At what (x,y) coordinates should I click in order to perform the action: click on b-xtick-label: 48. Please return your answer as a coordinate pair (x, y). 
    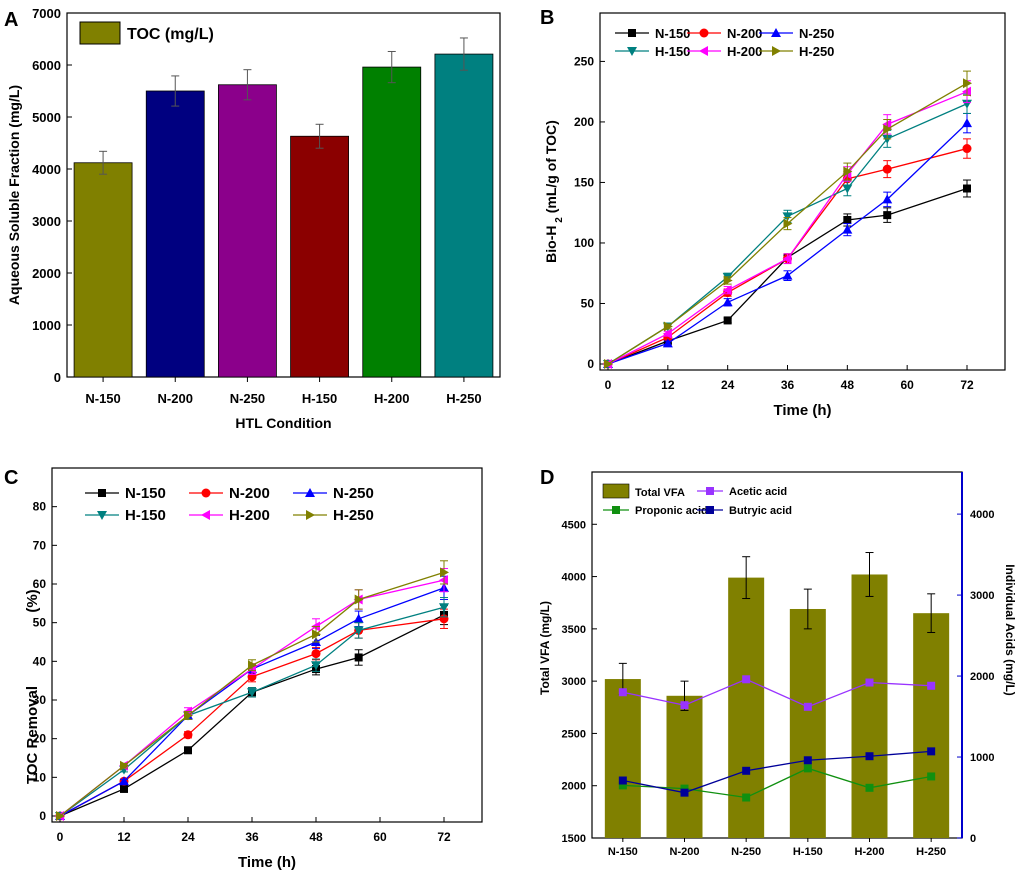
    Looking at the image, I should click on (848, 385).